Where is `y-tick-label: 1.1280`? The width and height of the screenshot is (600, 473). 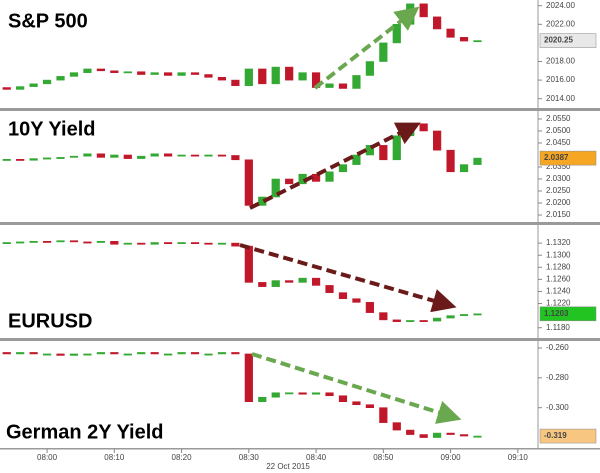
y-tick-label: 1.1280 is located at coordinates (558, 266).